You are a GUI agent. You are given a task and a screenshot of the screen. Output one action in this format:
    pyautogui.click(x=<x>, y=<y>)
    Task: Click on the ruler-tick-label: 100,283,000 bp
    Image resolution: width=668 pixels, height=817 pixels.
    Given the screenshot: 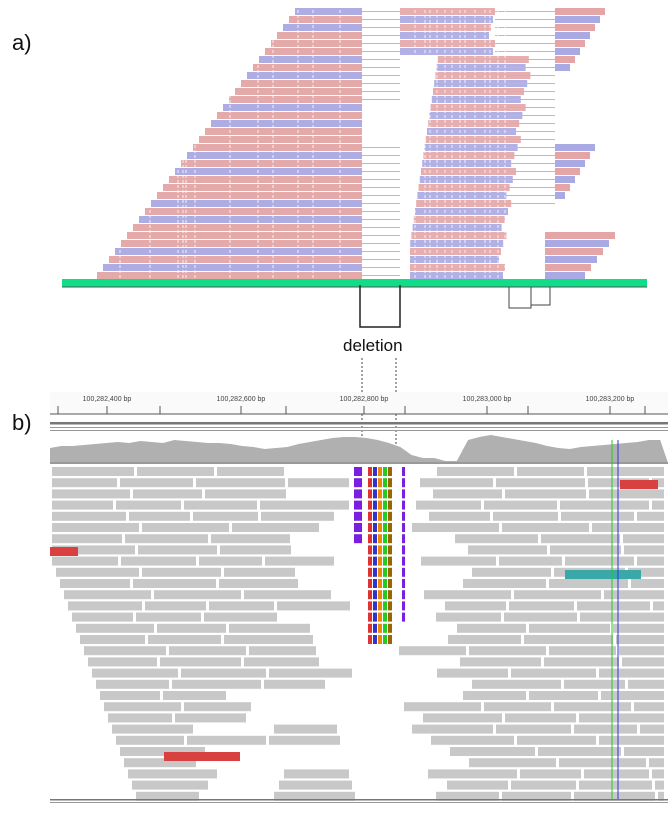 What is the action you would take?
    pyautogui.click(x=487, y=399)
    